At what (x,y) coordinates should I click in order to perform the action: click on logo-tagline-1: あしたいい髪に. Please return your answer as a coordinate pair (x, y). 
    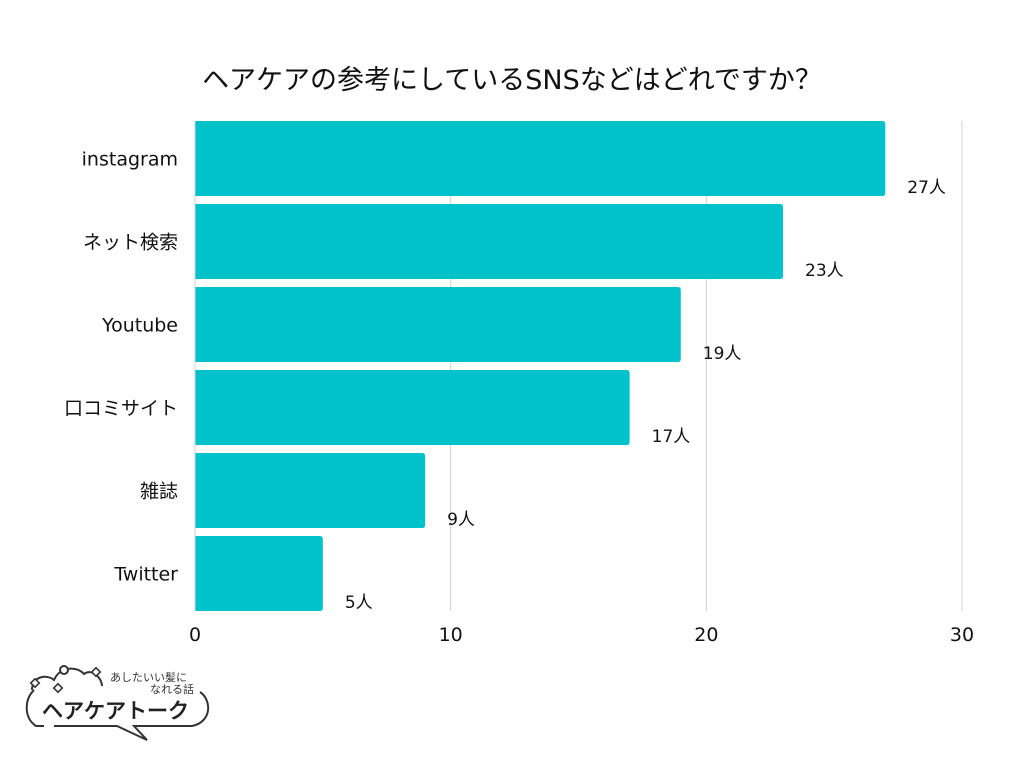
    Looking at the image, I should click on (148, 677).